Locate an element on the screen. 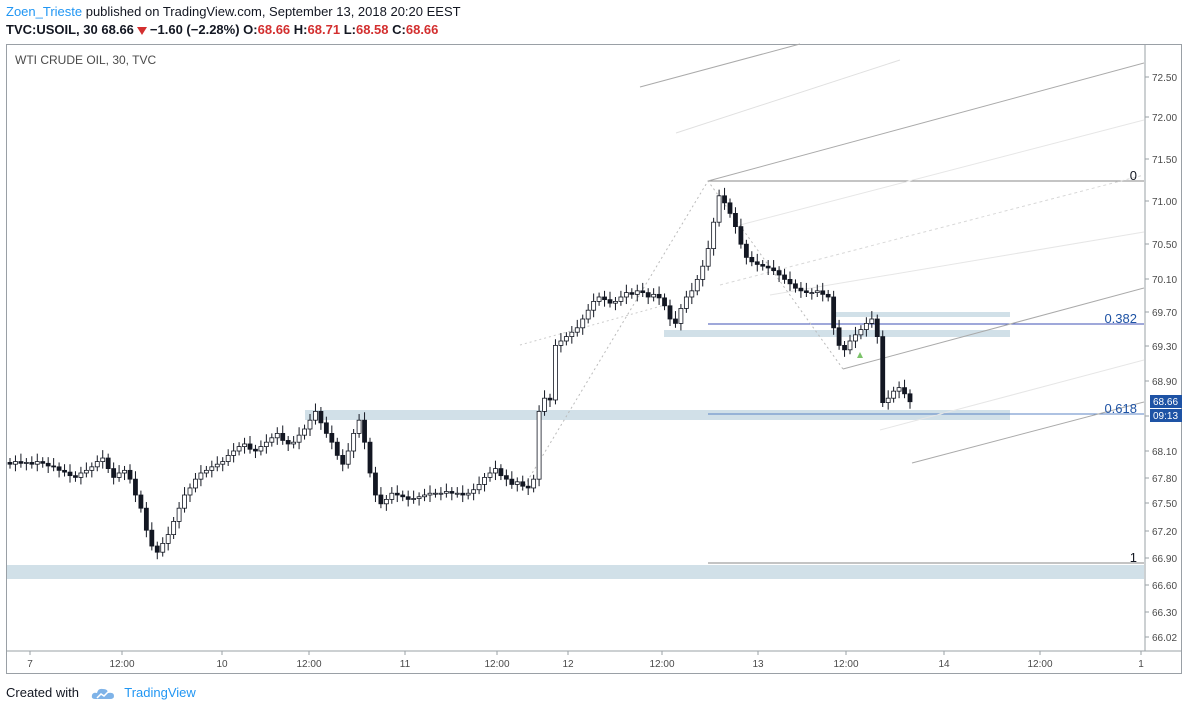 Image resolution: width=1188 pixels, height=711 pixels. channel-line-c is located at coordinates (926, 122).